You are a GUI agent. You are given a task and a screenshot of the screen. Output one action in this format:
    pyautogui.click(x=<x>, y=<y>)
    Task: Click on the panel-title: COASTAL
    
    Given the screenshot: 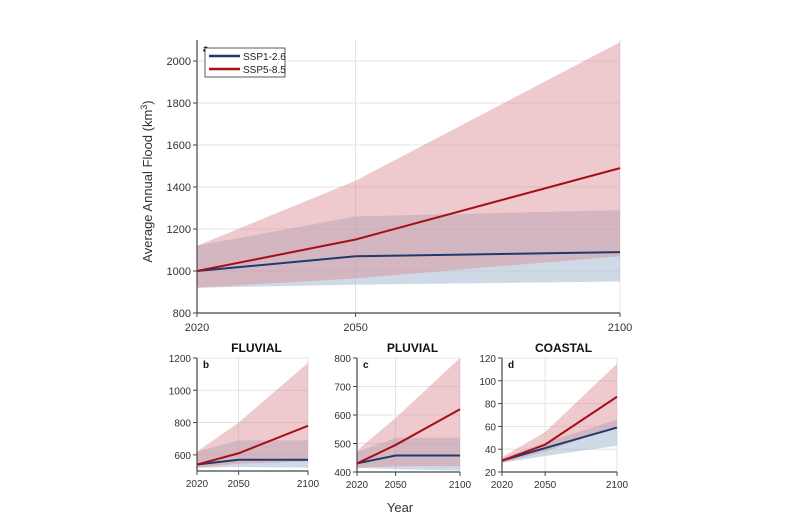 What is the action you would take?
    pyautogui.click(x=563, y=348)
    